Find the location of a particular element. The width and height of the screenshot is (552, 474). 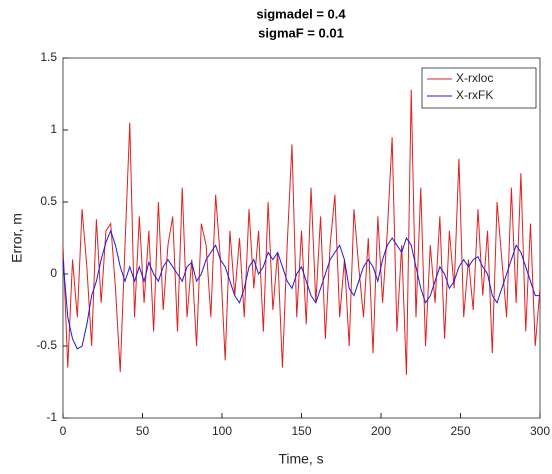

legend-label: X-rxloc is located at coordinates (474, 78).